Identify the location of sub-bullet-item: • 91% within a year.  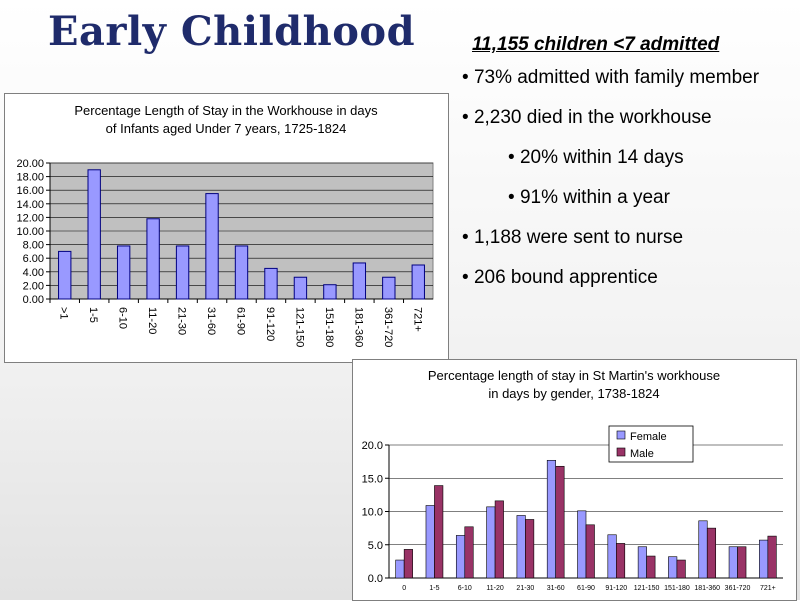
(589, 197).